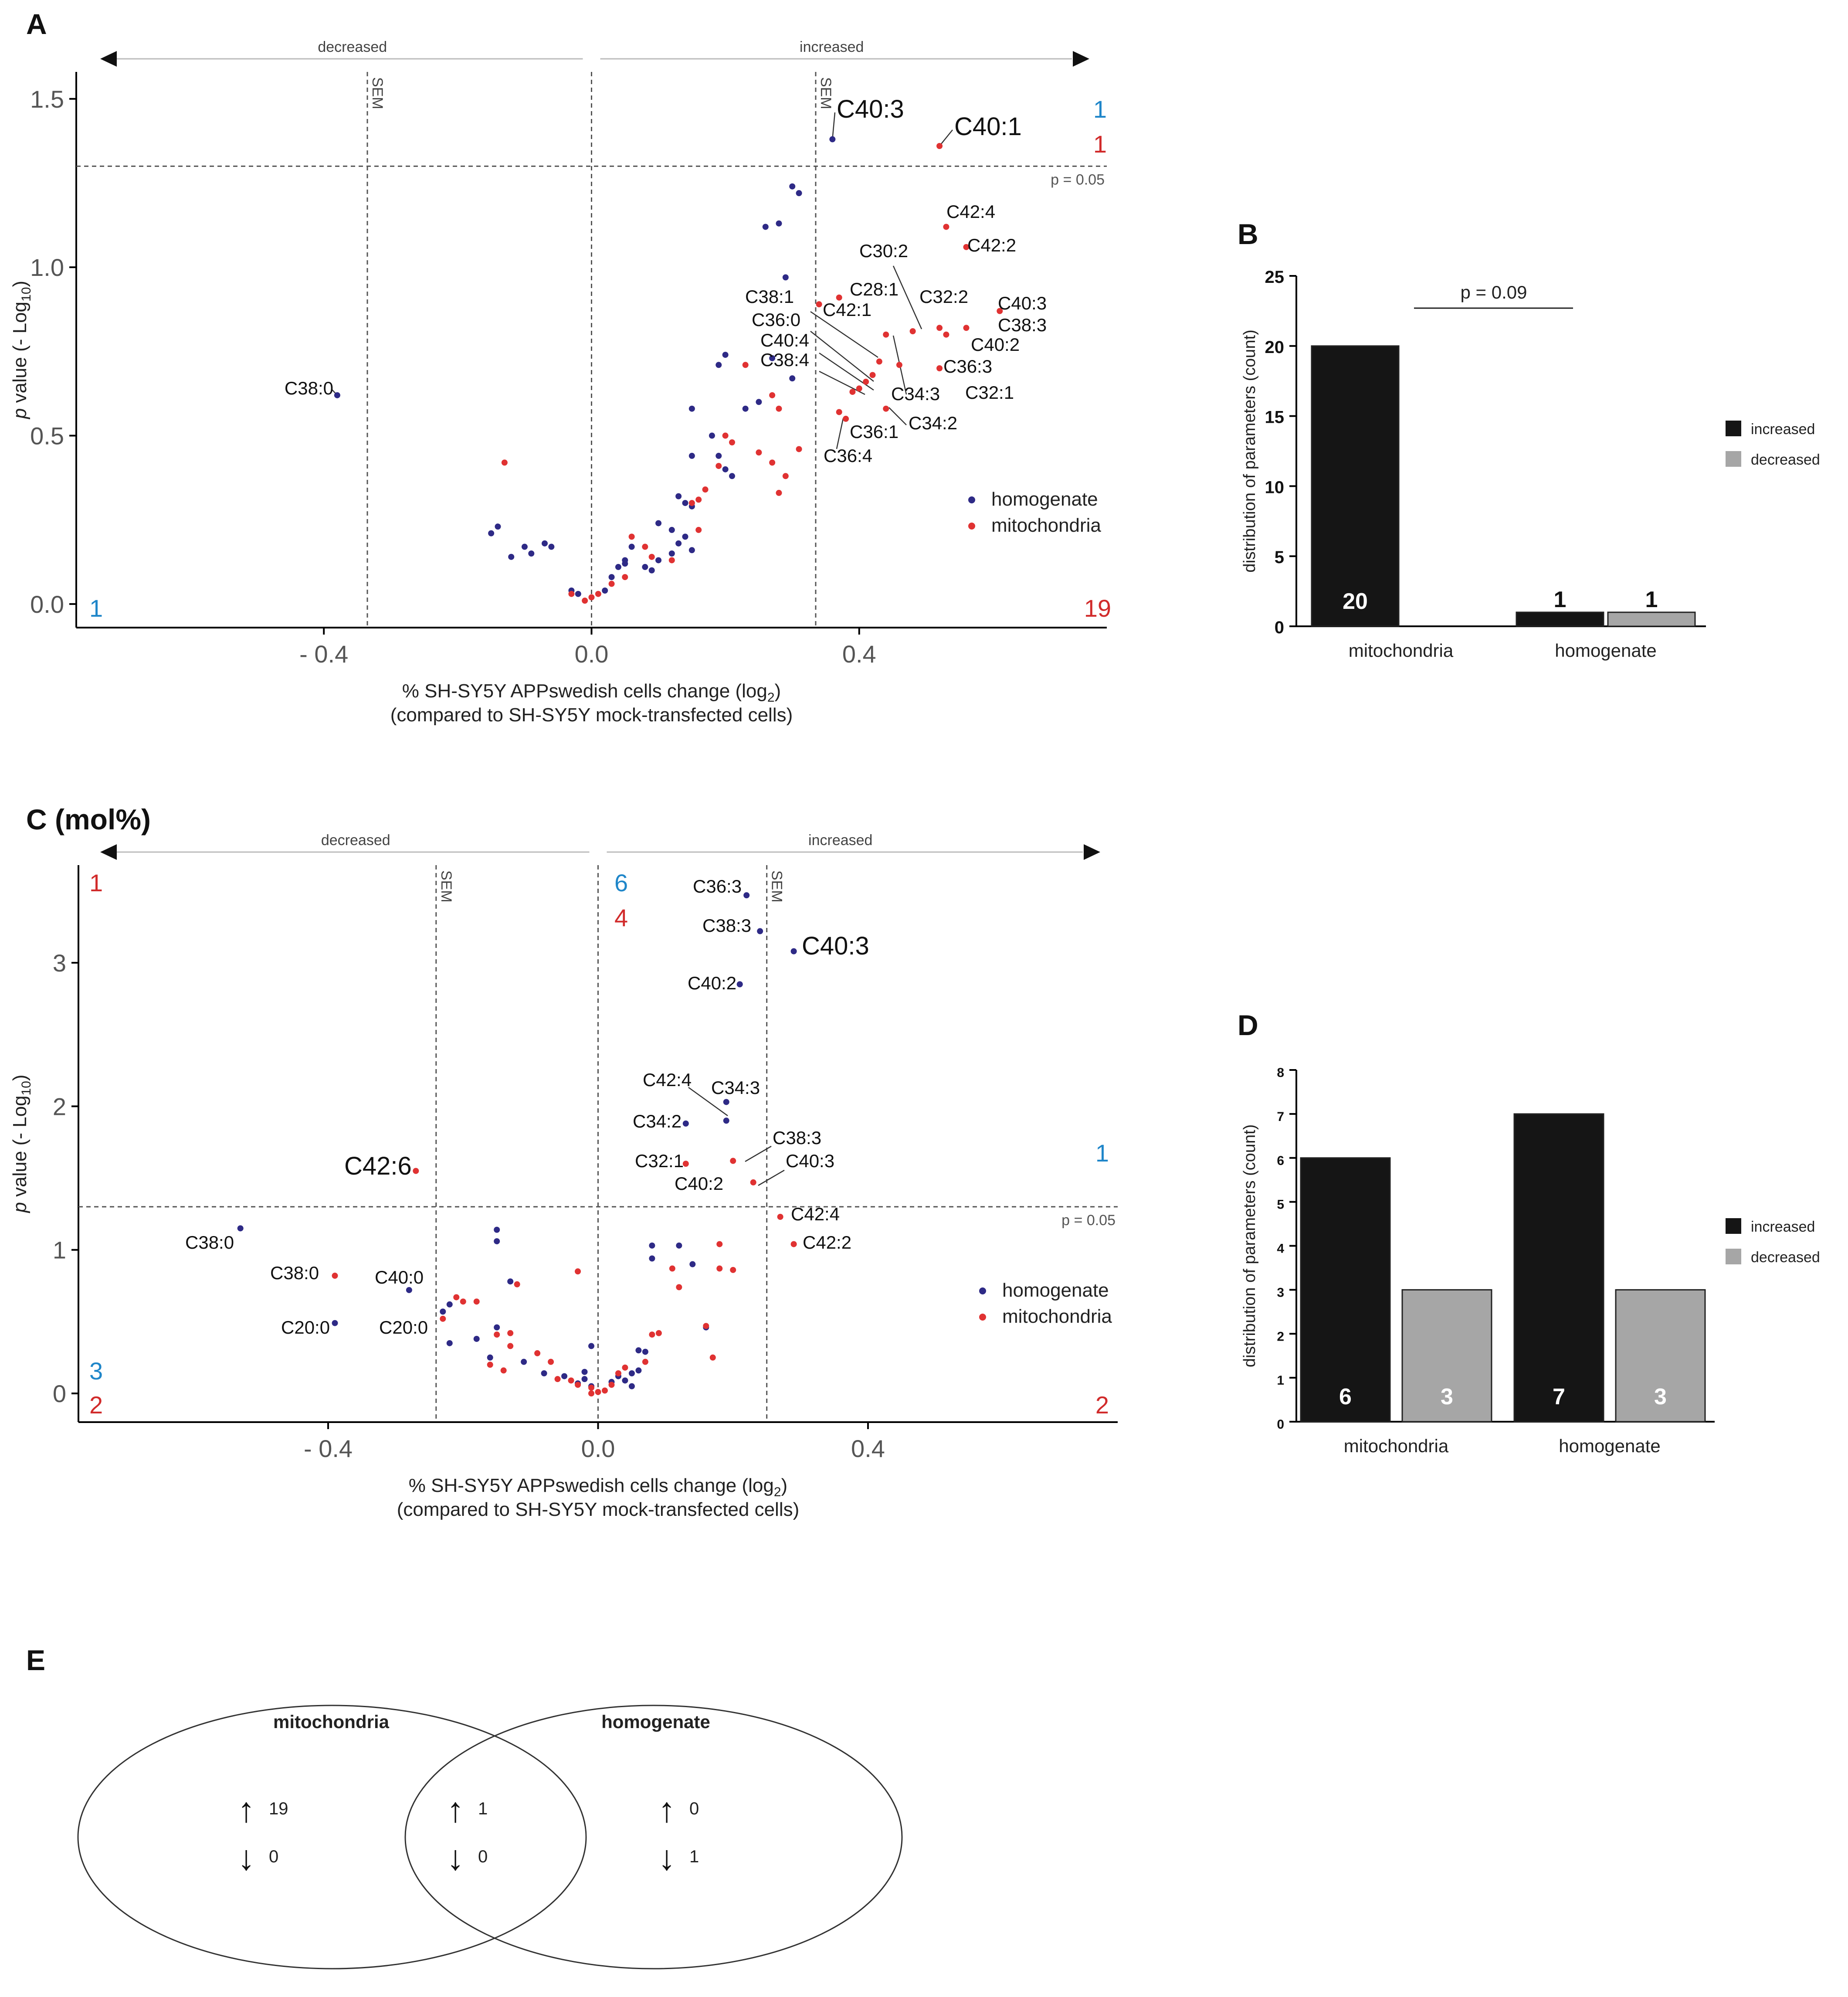  I want to click on down-arrow-icon: ↓, so click(246, 1858).